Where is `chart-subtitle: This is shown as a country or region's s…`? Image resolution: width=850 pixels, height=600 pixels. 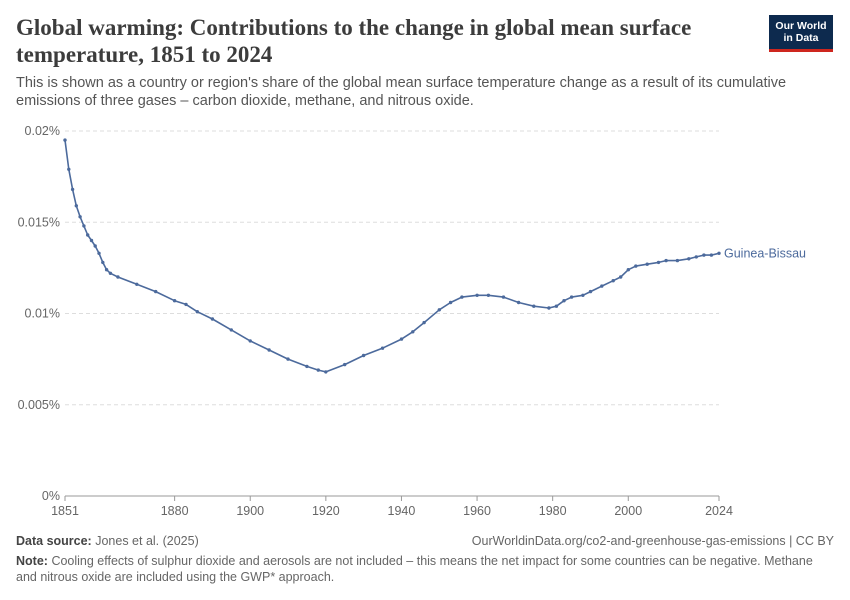 chart-subtitle: This is shown as a country or region's s… is located at coordinates (401, 92).